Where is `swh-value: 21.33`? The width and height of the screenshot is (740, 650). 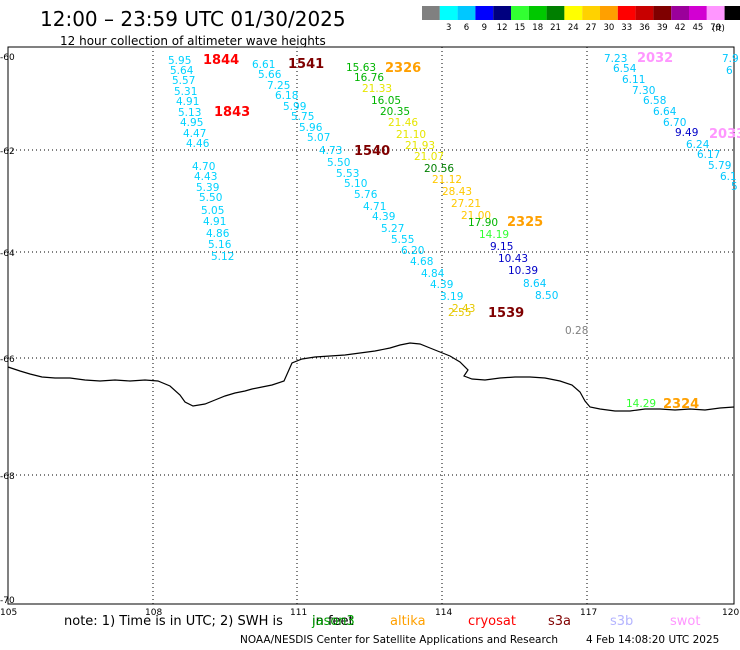
swh-value: 21.33 is located at coordinates (377, 89).